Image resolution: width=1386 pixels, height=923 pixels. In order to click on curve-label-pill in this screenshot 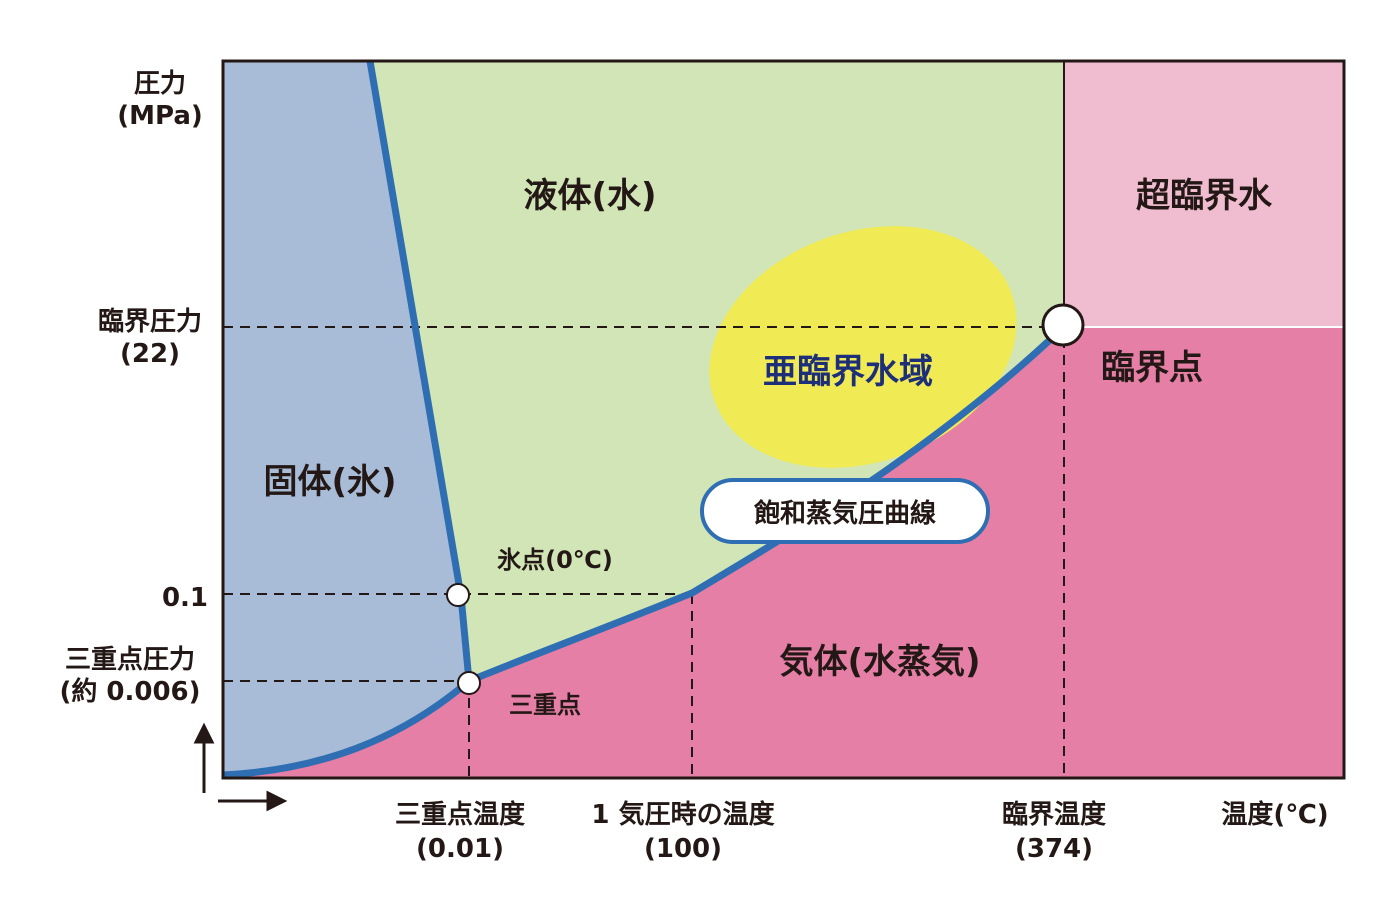, I will do `click(845, 511)`.